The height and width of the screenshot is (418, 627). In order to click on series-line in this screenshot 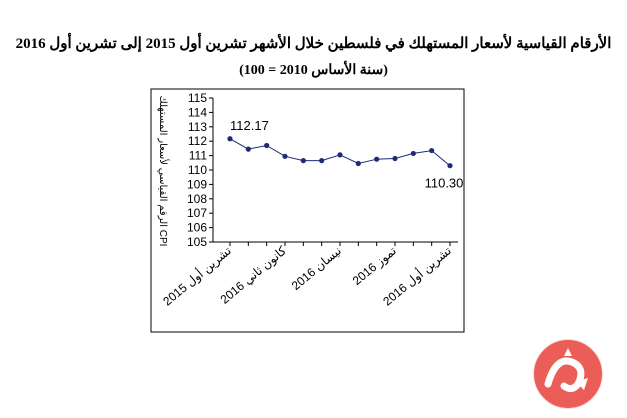, I will do `click(340, 152)`.